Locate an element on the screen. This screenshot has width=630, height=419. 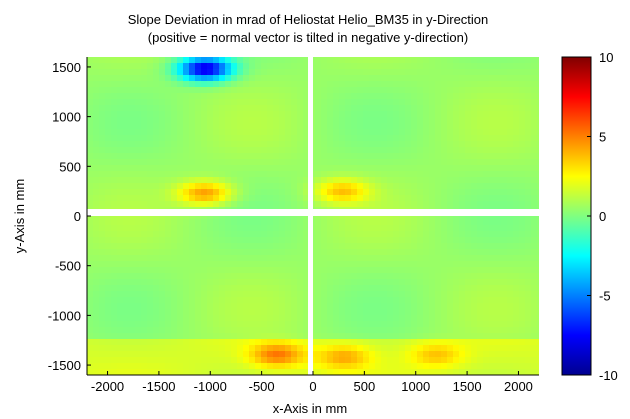
x-tick-label: 2000 is located at coordinates (518, 386).